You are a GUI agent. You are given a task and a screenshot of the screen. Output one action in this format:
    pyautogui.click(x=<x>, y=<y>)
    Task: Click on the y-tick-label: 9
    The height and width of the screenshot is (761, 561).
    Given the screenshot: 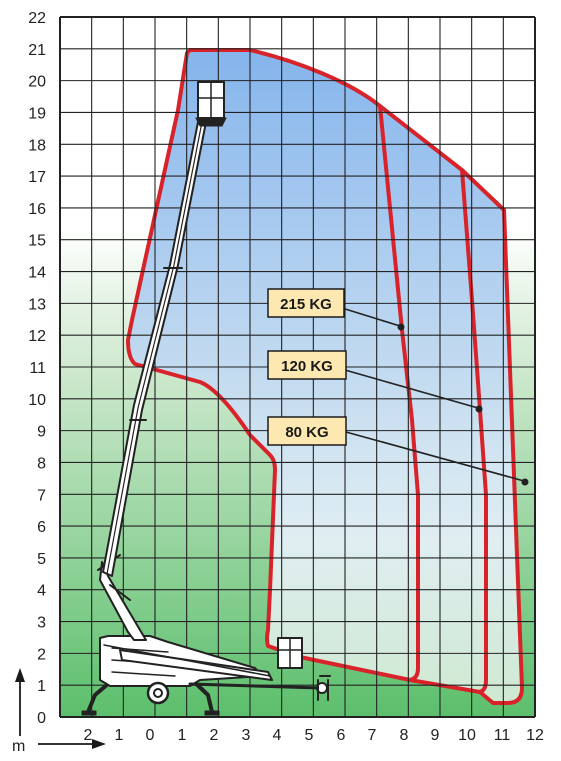 What is the action you would take?
    pyautogui.click(x=41, y=432)
    